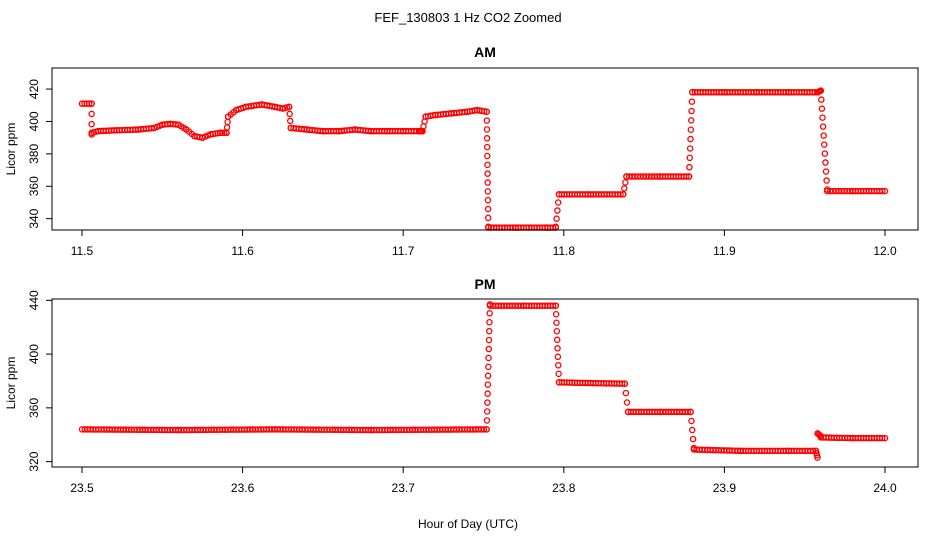 The width and height of the screenshot is (936, 540). I want to click on x-tick-label: 23.6, so click(243, 488).